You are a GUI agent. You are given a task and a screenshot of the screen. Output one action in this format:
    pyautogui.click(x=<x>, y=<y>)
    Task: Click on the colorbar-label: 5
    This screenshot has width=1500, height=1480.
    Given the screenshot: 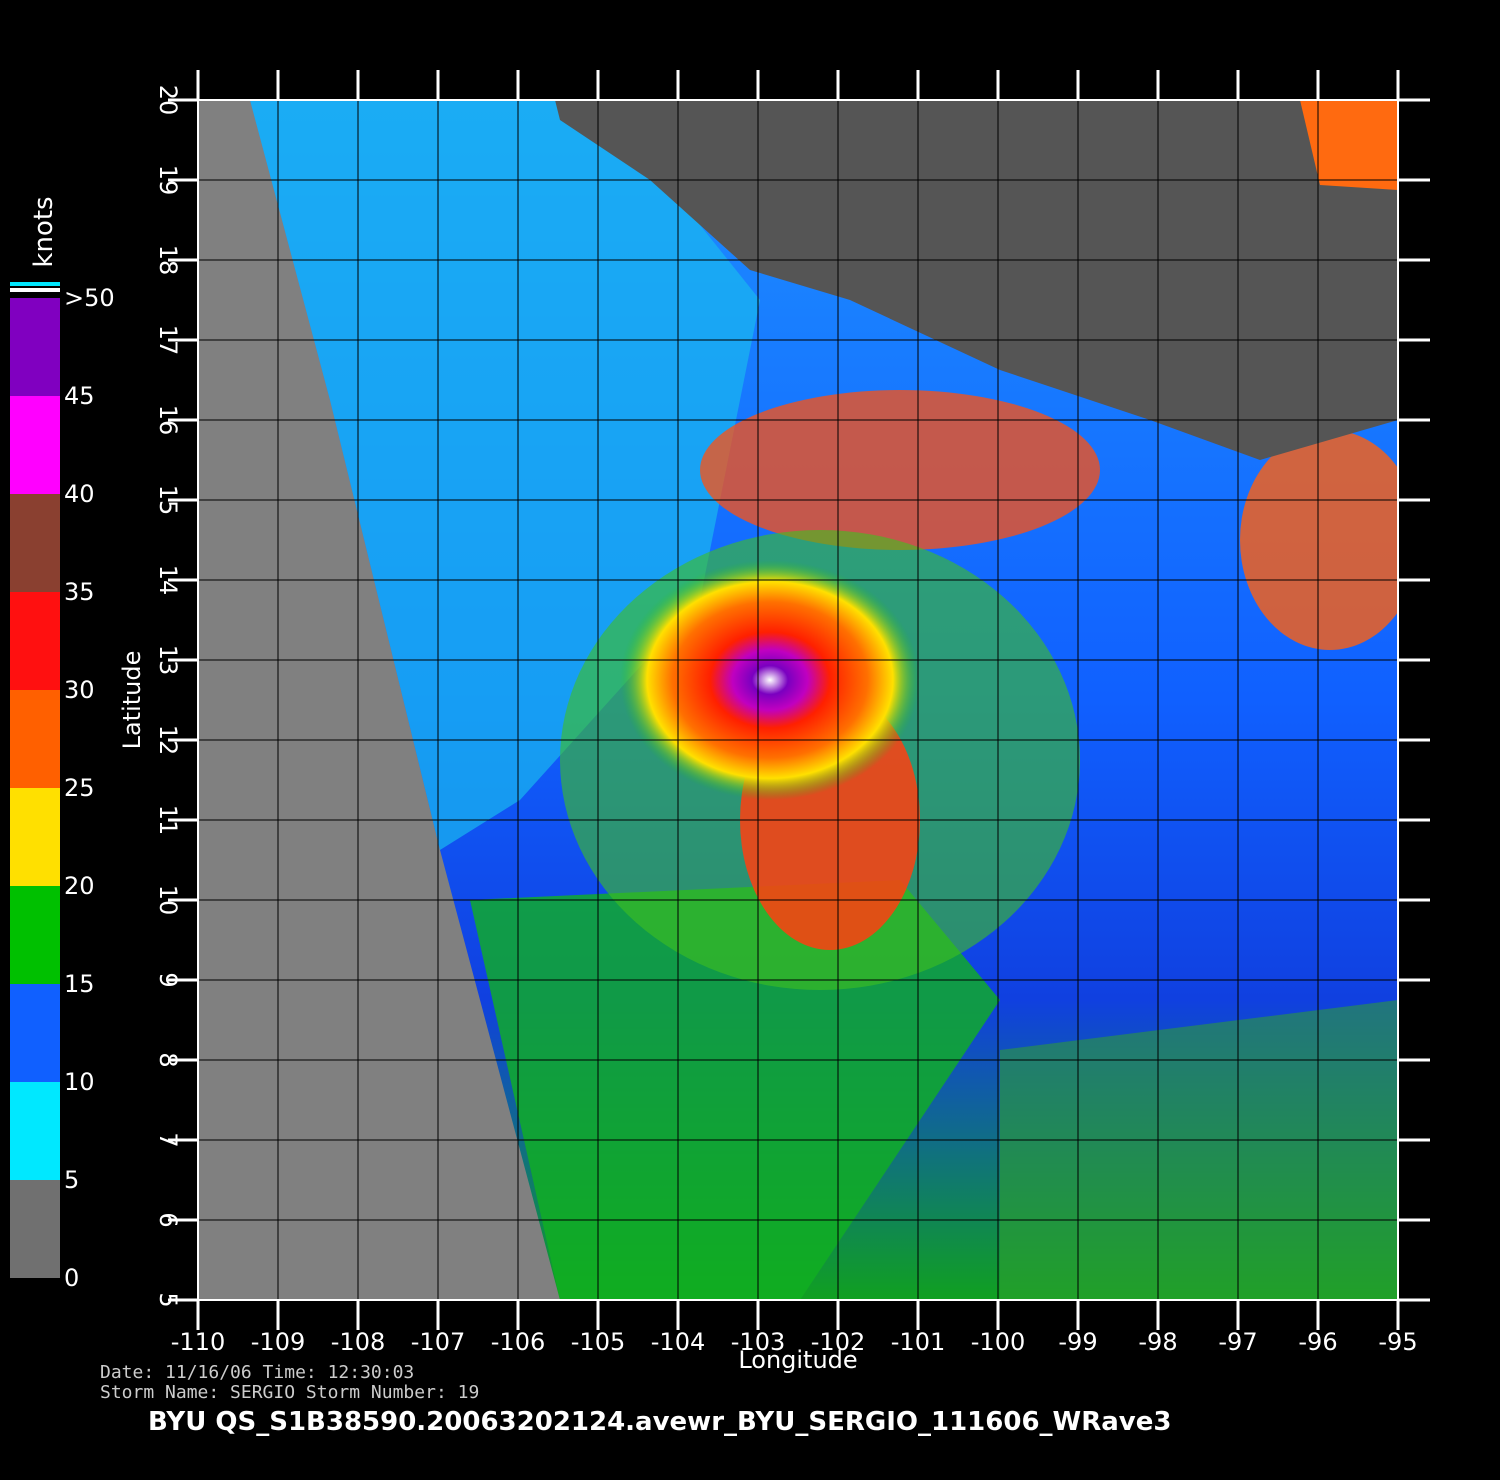 What is the action you would take?
    pyautogui.click(x=71, y=1180)
    